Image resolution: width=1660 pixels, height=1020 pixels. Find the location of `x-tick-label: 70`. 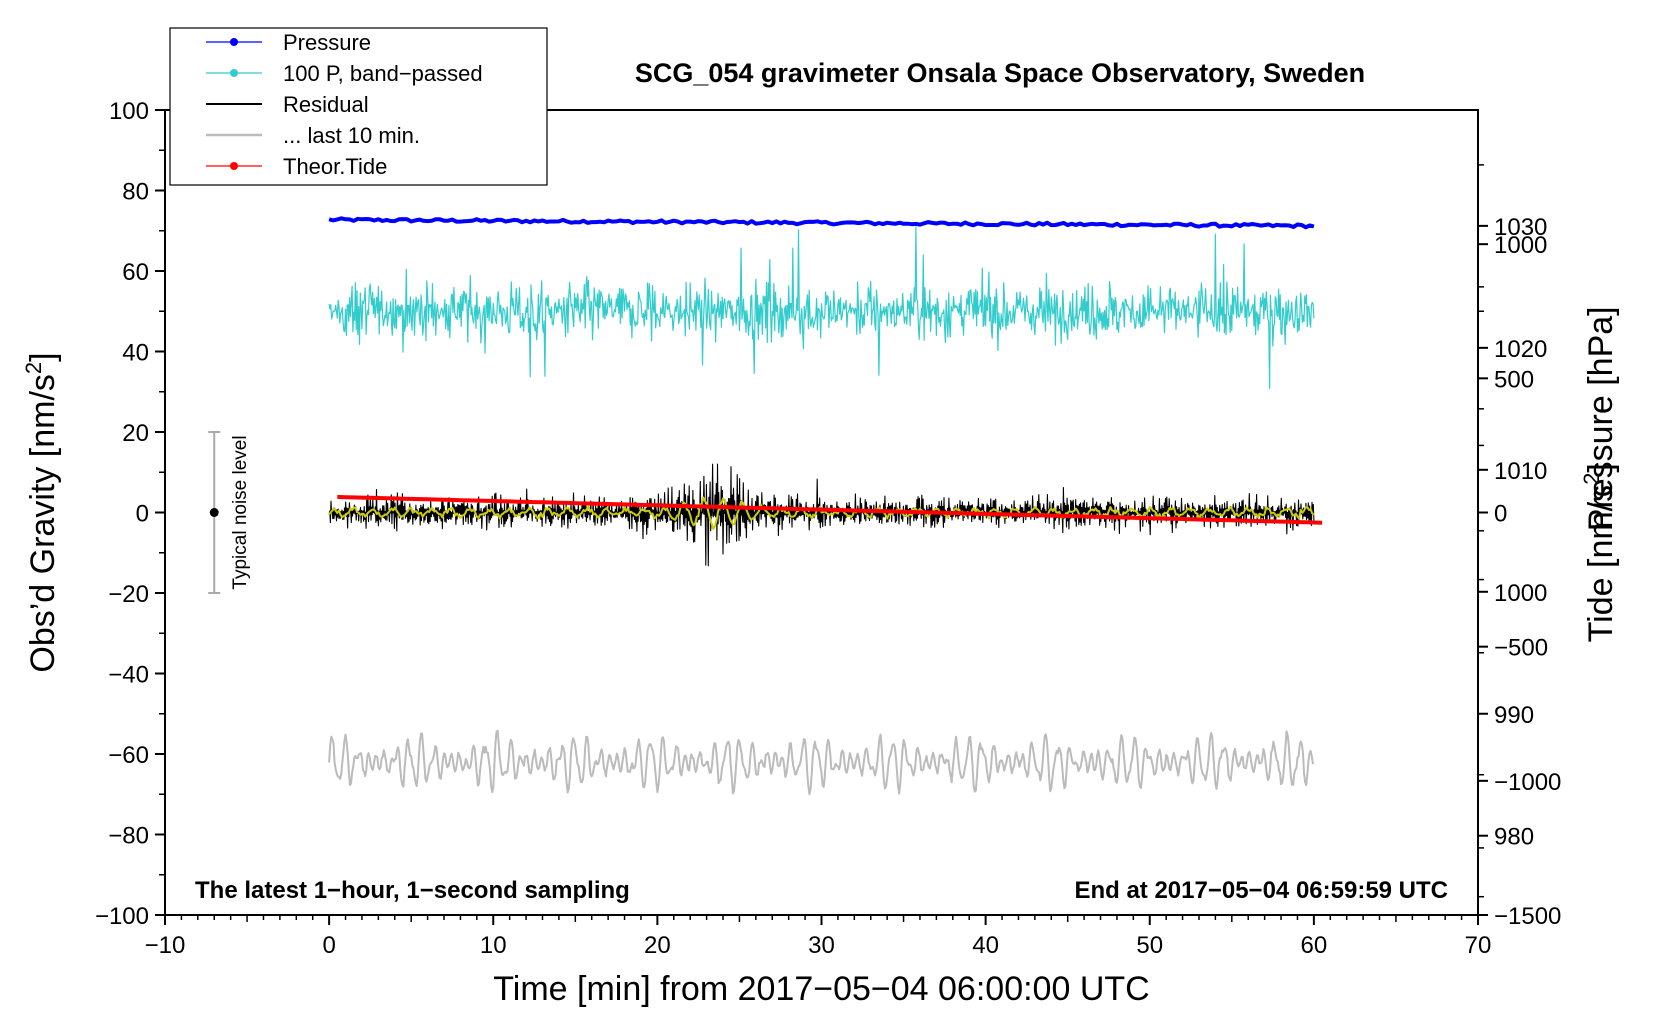

x-tick-label: 70 is located at coordinates (1478, 945).